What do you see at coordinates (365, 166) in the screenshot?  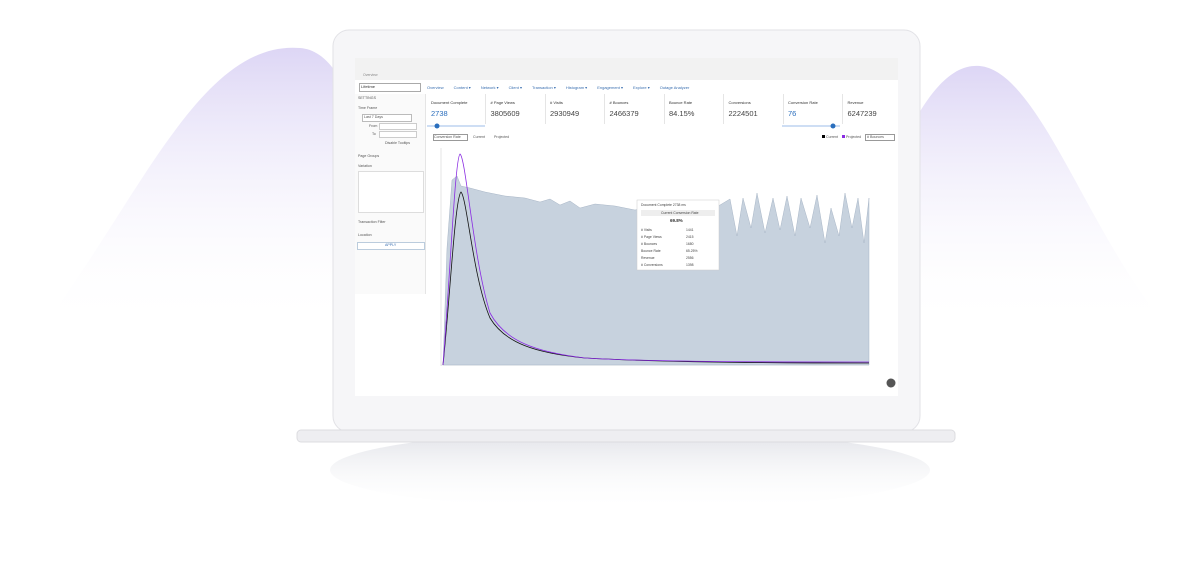 I see `label: Variation` at bounding box center [365, 166].